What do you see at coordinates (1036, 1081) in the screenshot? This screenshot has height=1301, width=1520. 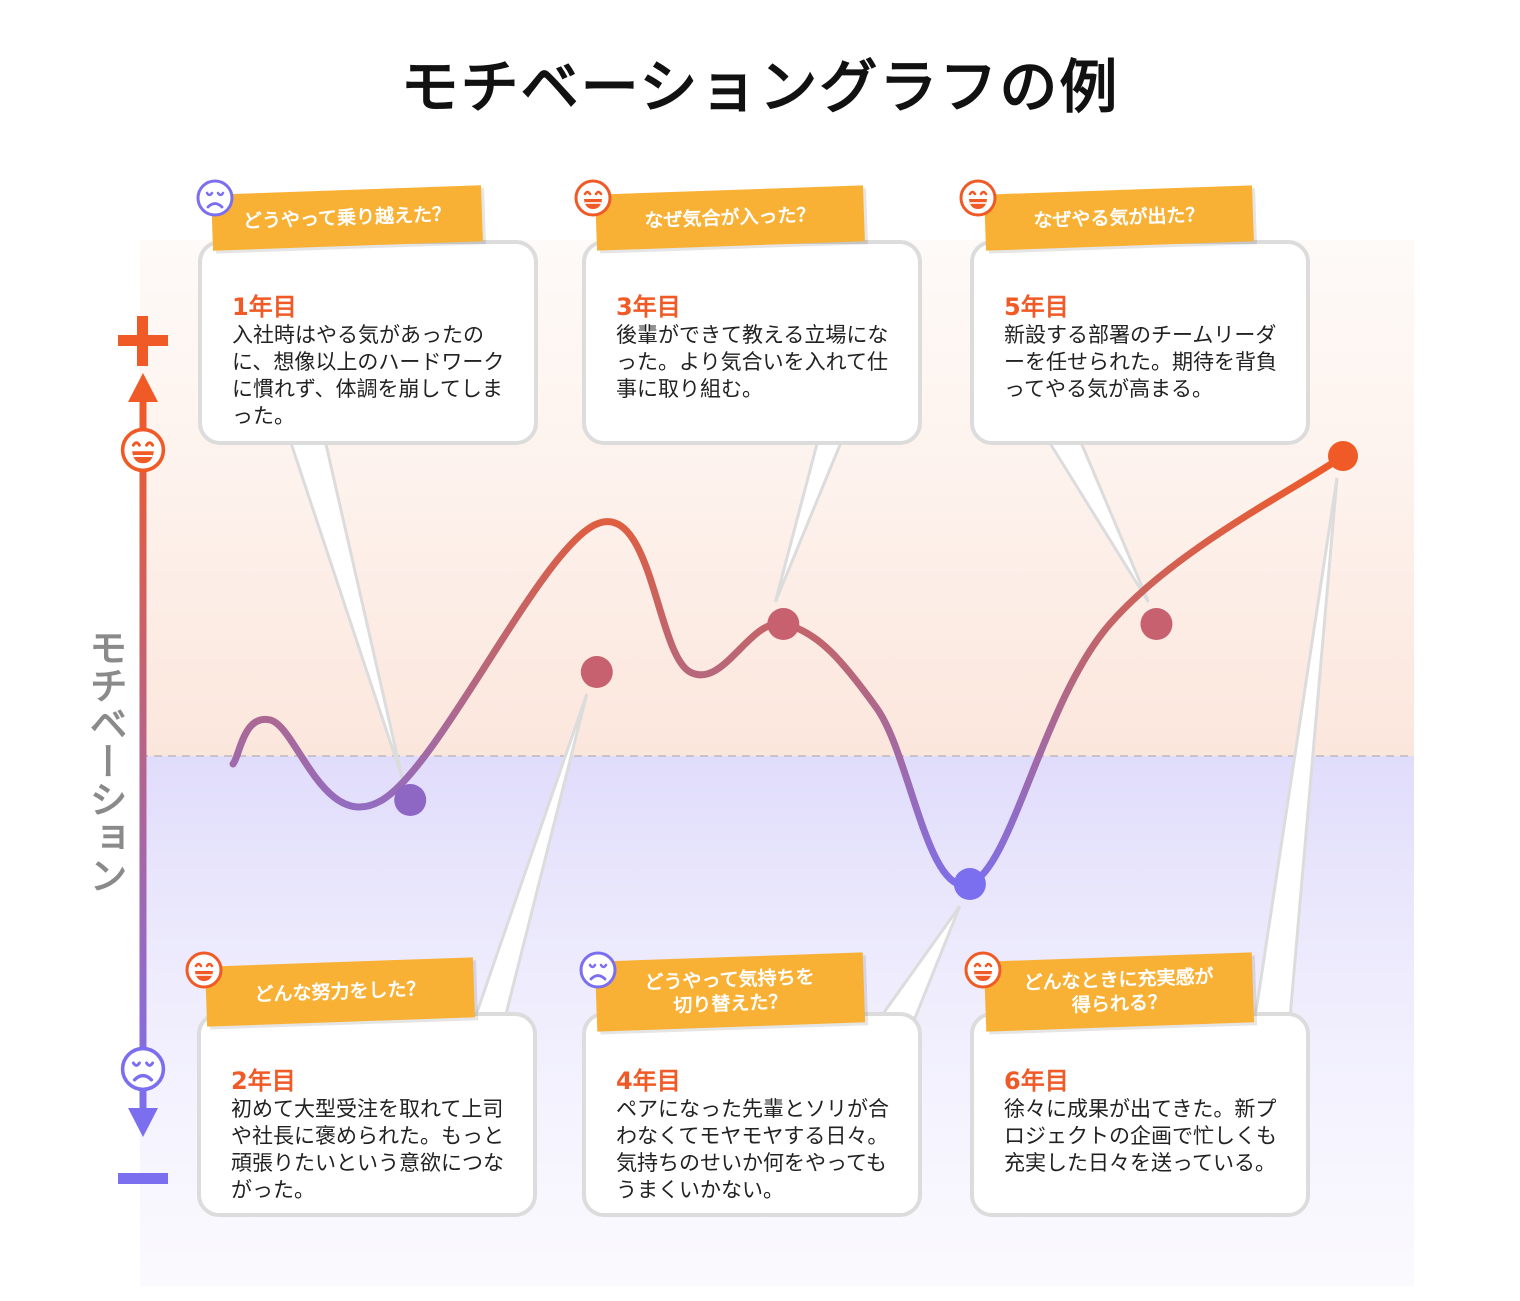 I see `year-label: 6年目` at bounding box center [1036, 1081].